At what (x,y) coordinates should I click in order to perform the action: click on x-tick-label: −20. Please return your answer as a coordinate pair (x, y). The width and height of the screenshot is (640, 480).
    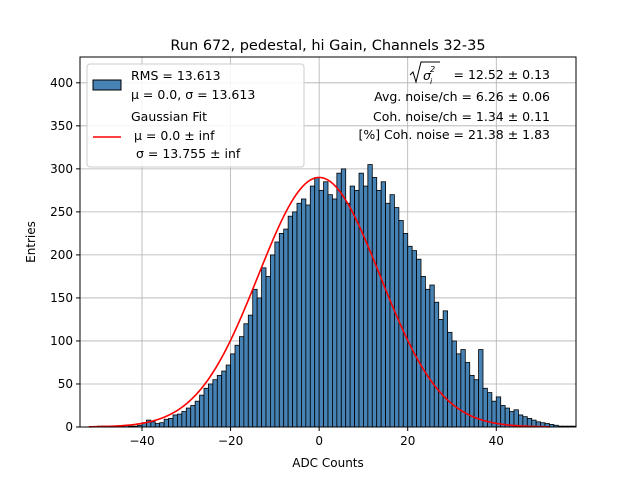
    Looking at the image, I should click on (230, 441).